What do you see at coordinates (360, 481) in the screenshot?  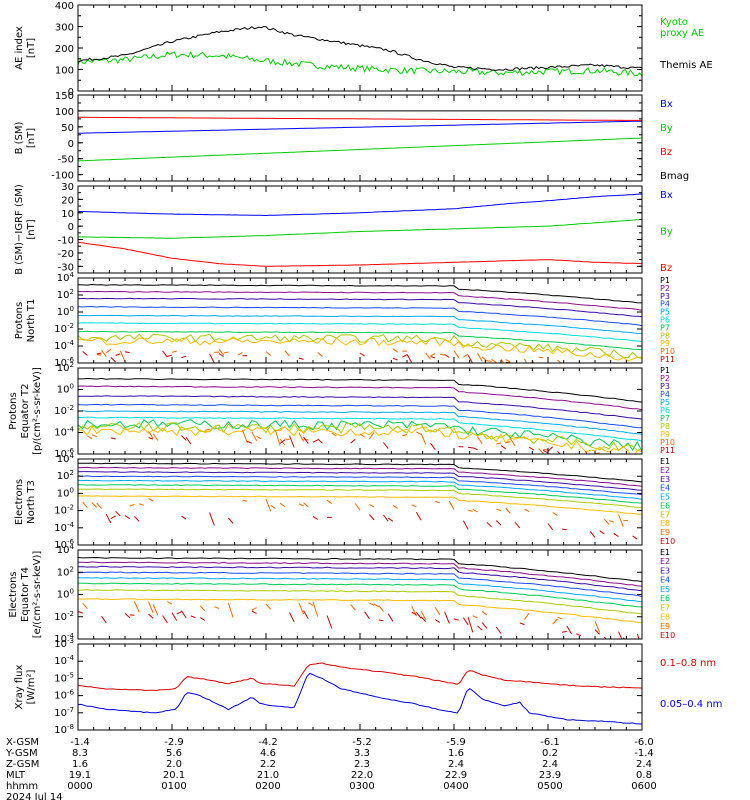 I see `series-line-e3` at bounding box center [360, 481].